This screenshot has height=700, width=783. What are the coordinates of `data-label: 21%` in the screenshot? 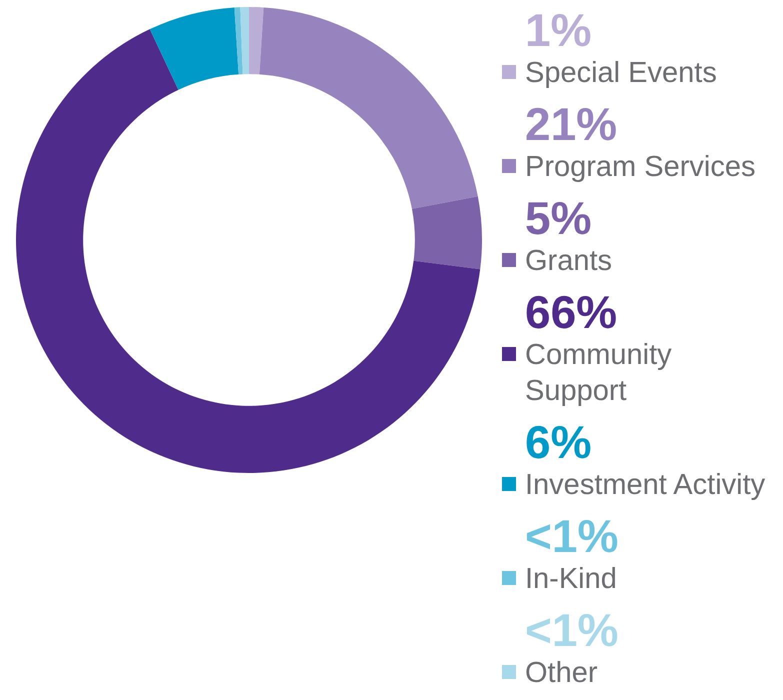 It's located at (571, 124).